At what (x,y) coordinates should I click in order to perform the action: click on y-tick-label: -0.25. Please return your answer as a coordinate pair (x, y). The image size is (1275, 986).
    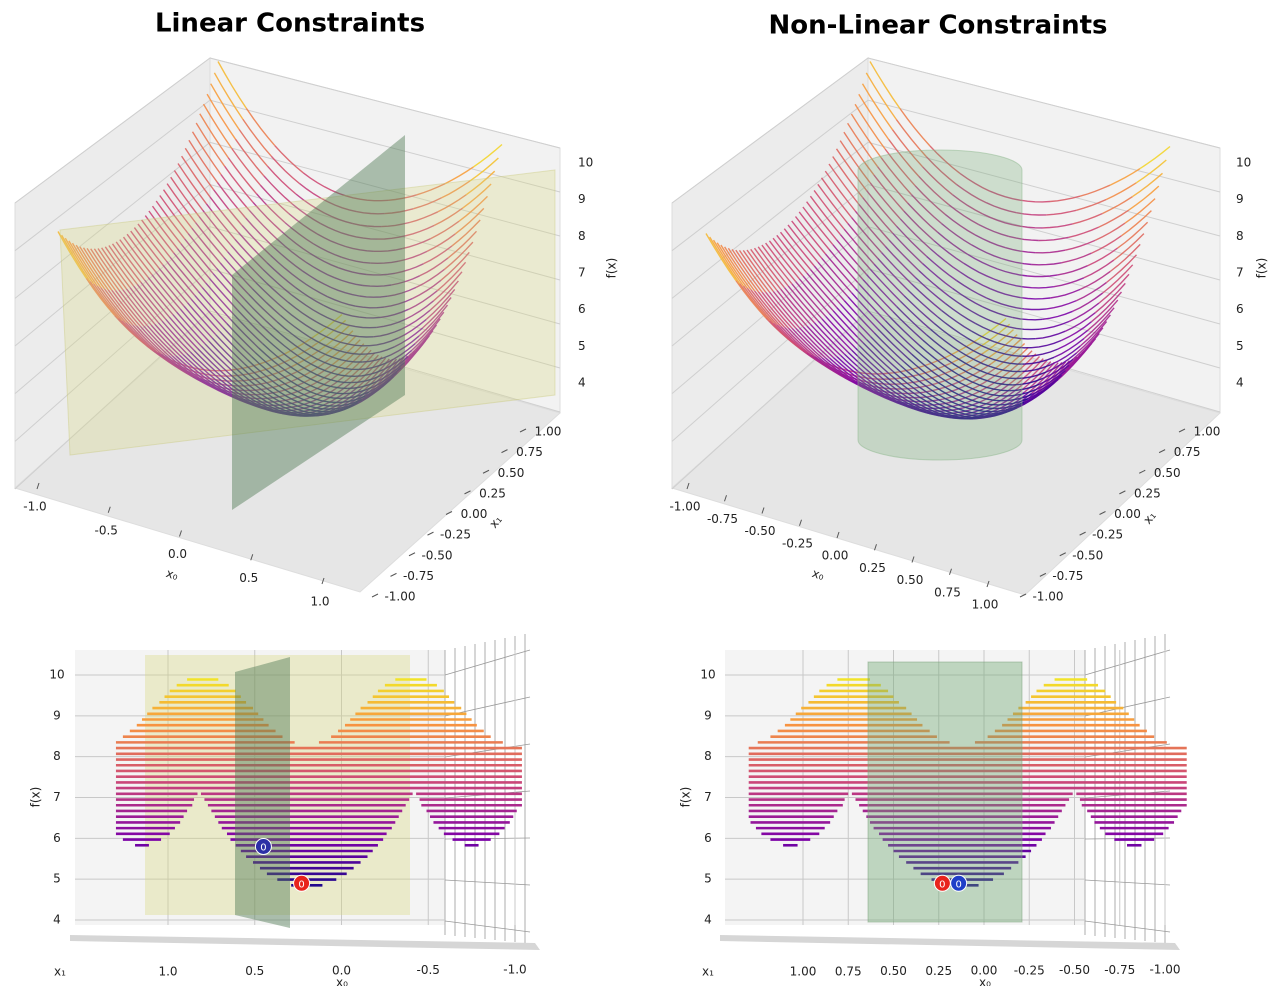
    Looking at the image, I should click on (1107, 535).